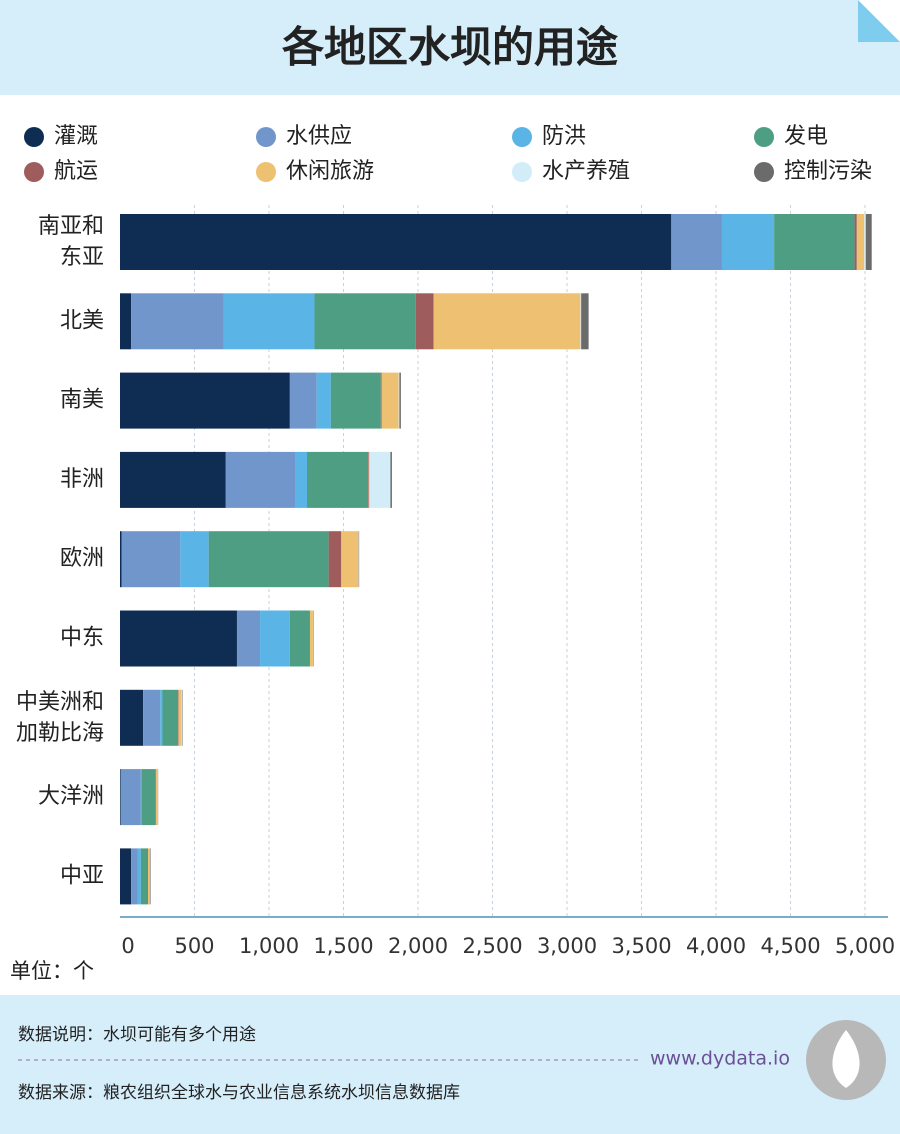 The width and height of the screenshot is (900, 1134). I want to click on y-tick-label: 南亚和东亚, so click(71, 242).